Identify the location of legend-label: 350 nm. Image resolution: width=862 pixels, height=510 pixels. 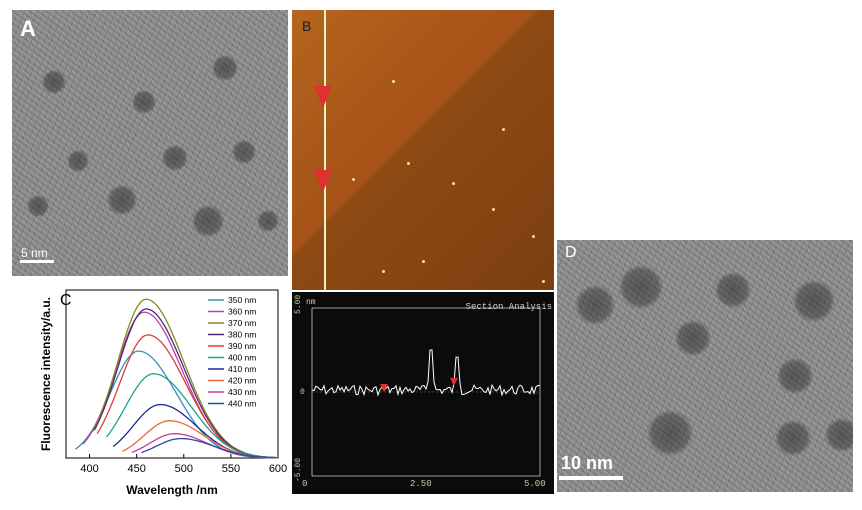
(242, 300).